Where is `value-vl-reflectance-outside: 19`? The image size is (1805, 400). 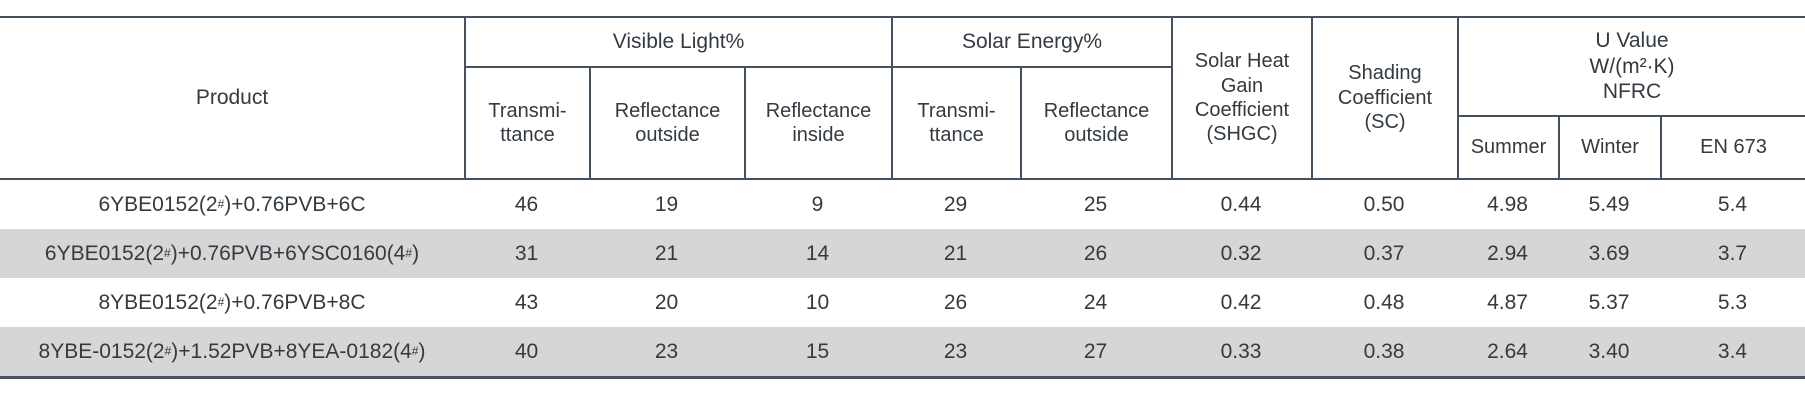 value-vl-reflectance-outside: 19 is located at coordinates (666, 204).